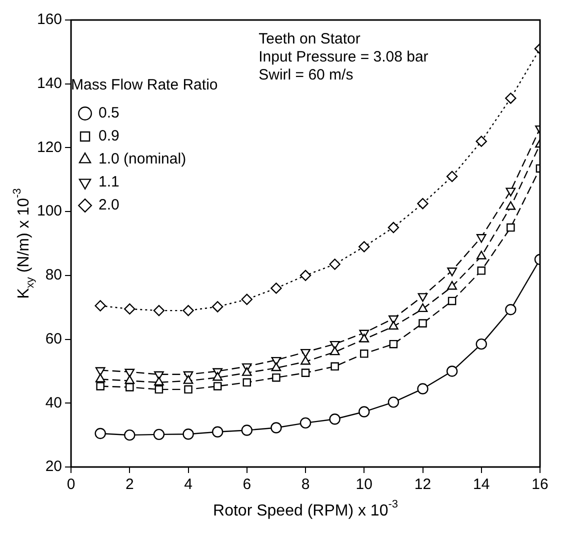 The image size is (562, 533). Describe the element at coordinates (109, 113) in the screenshot. I see `legend-label: 0.5` at that location.